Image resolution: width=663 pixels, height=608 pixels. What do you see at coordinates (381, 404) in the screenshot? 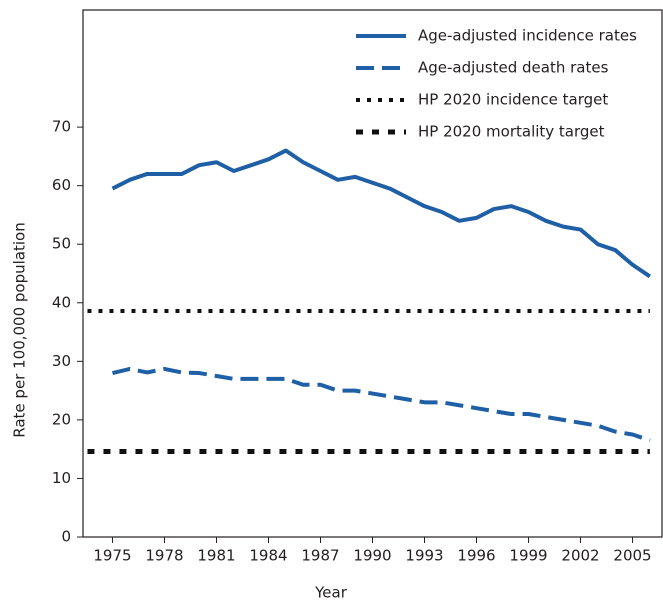
I see `data-line` at bounding box center [381, 404].